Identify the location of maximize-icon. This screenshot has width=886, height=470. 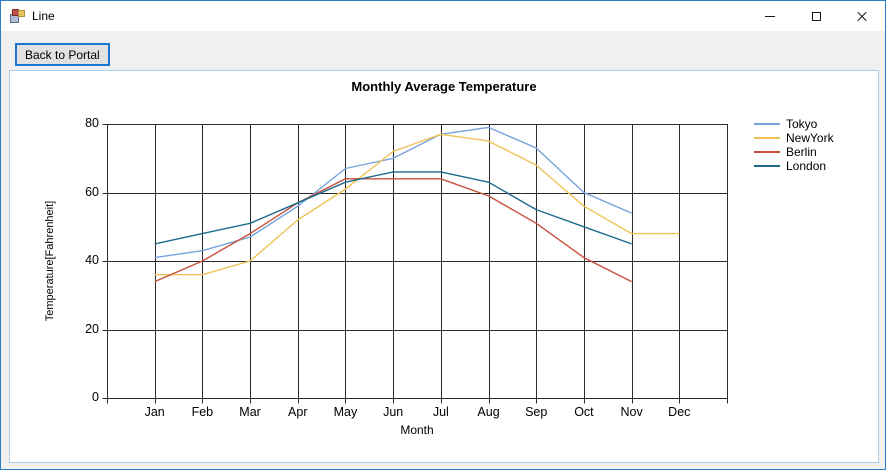
(816, 16).